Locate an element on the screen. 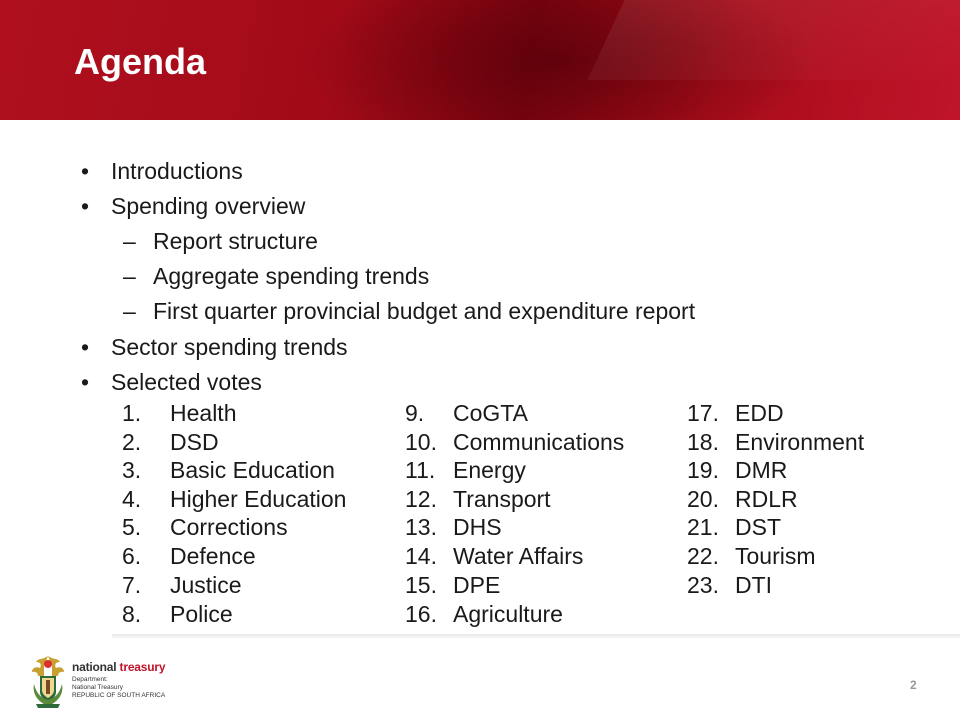 The image size is (960, 720). vote-name: Water Affairs is located at coordinates (518, 556).